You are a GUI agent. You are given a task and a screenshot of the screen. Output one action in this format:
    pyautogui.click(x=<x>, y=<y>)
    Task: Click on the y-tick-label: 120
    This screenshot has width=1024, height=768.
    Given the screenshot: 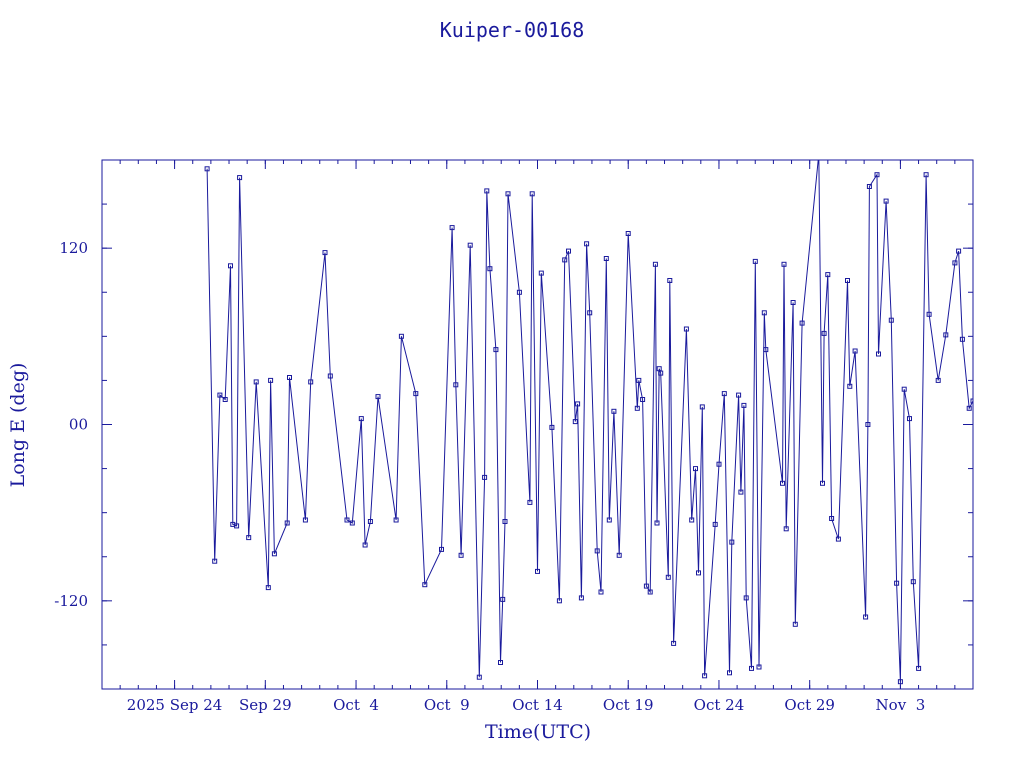 What is the action you would take?
    pyautogui.click(x=73, y=248)
    